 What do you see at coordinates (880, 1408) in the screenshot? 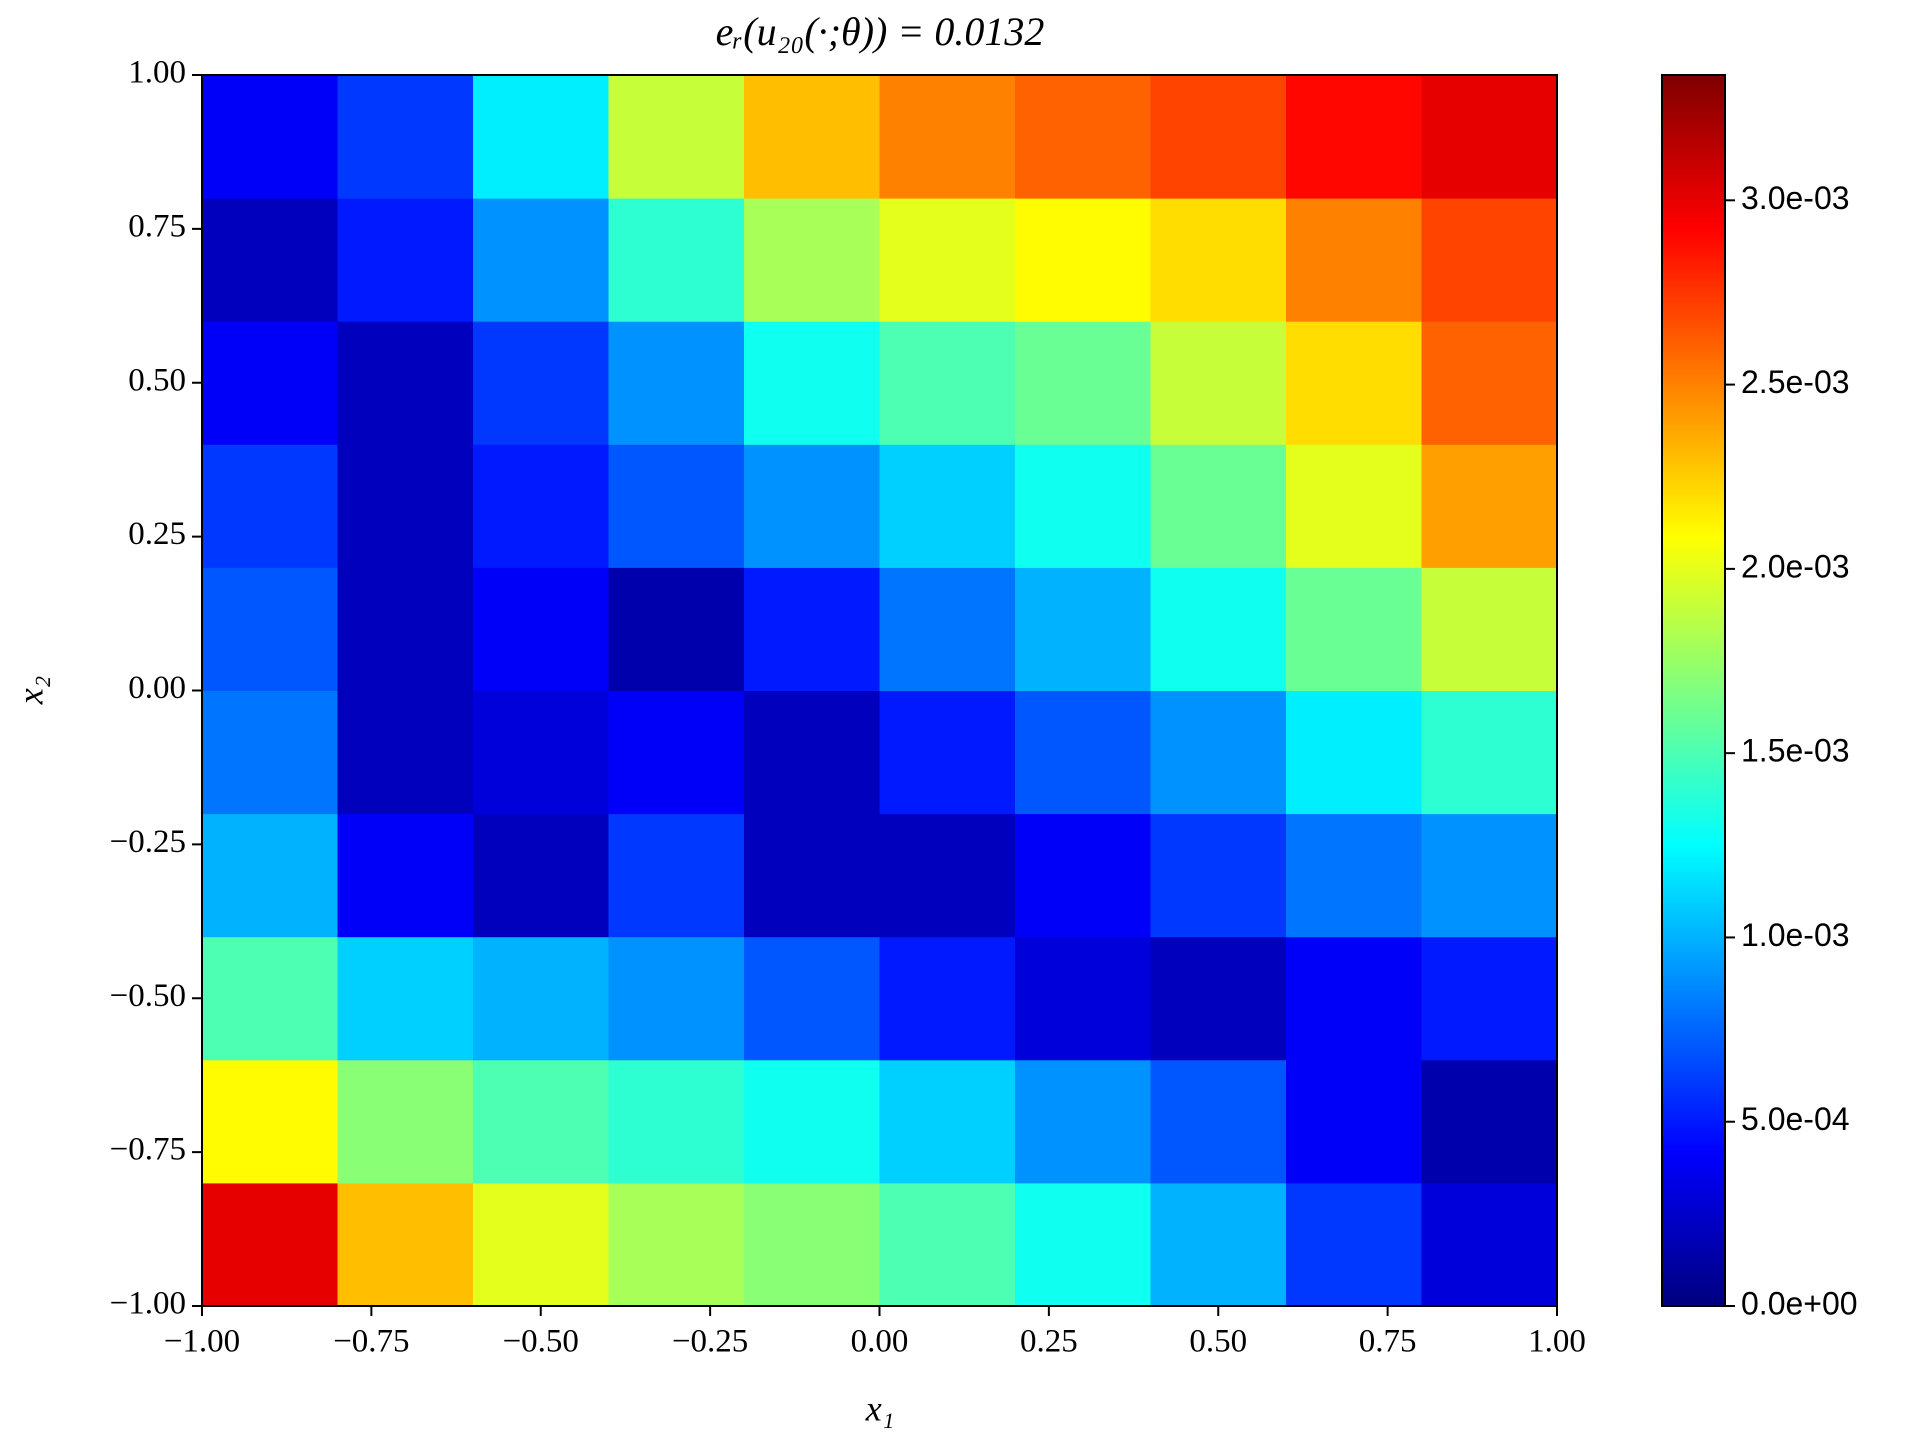
I see `x-axis-label: x₁` at bounding box center [880, 1408].